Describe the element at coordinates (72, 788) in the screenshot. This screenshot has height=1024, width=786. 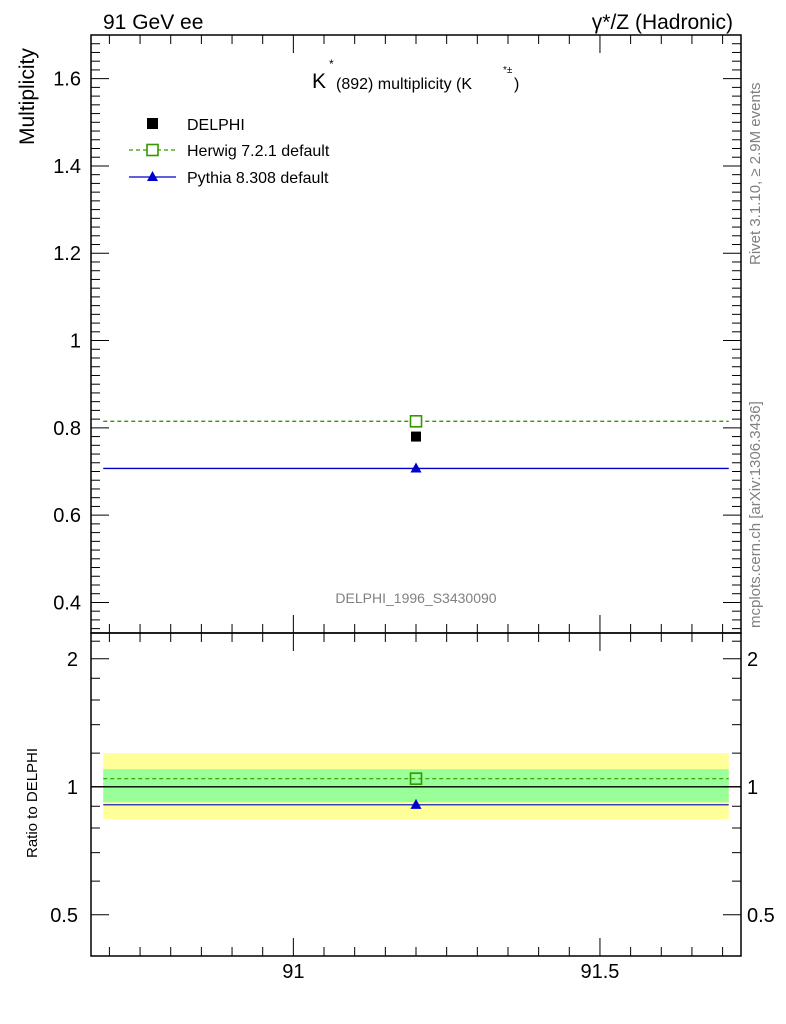
I see `ratio-y-tick-label: 1` at that location.